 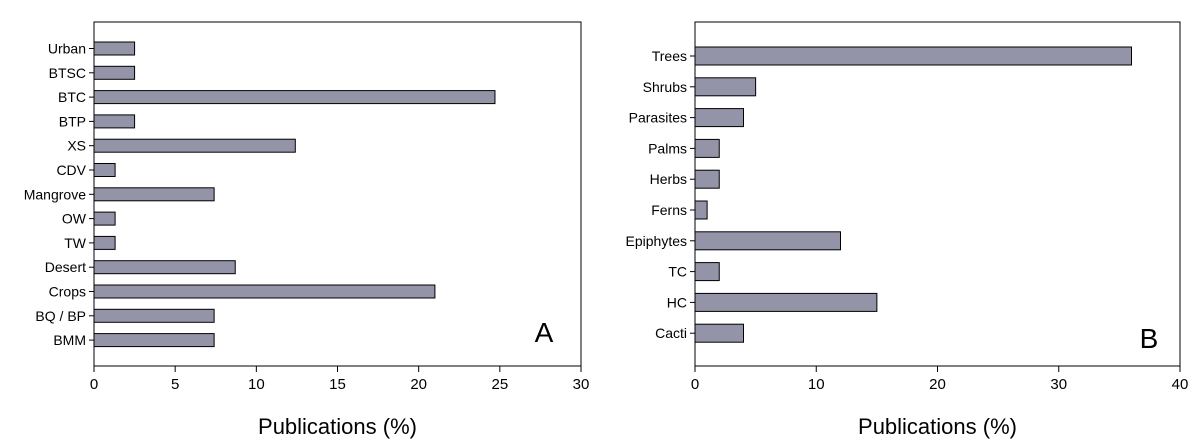 What do you see at coordinates (1149, 338) in the screenshot?
I see `panel-label: B` at bounding box center [1149, 338].